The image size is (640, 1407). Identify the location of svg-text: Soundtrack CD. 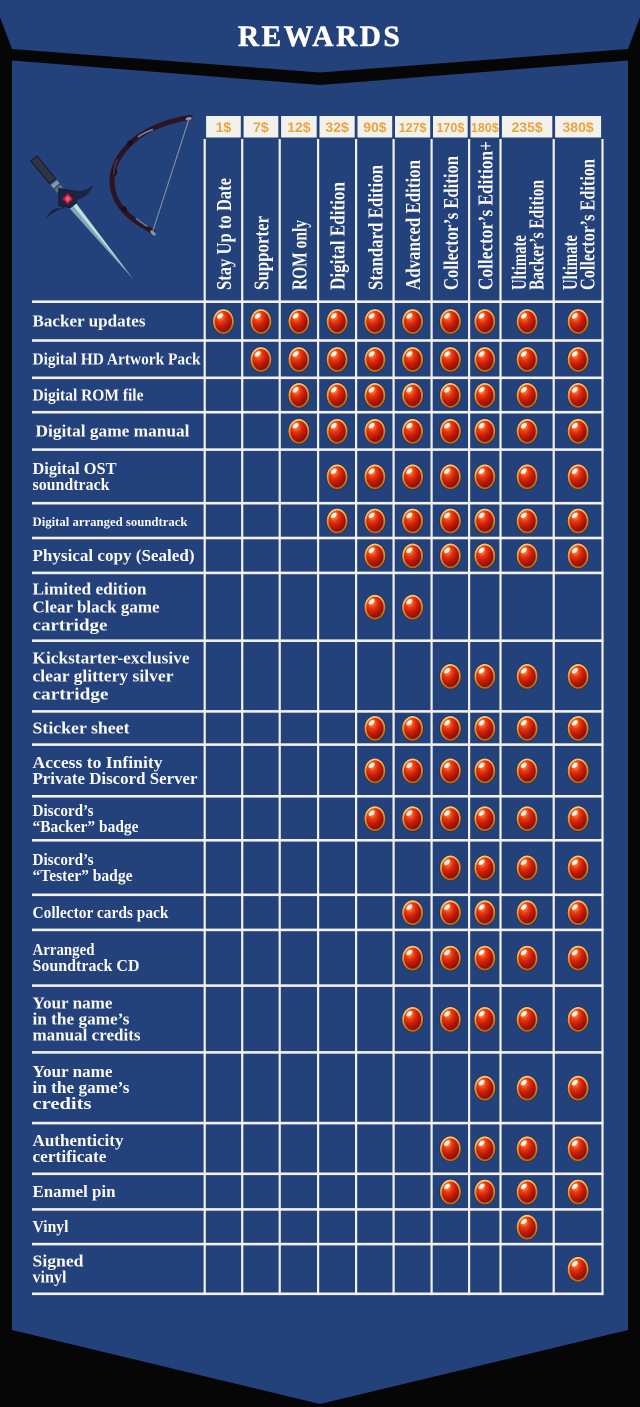
(86, 965).